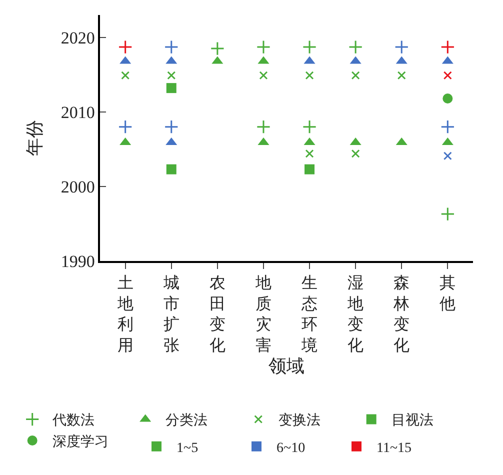 Image resolution: width=503 pixels, height=475 pixels. What do you see at coordinates (186, 420) in the screenshot?
I see `legend-label: 分类法` at bounding box center [186, 420].